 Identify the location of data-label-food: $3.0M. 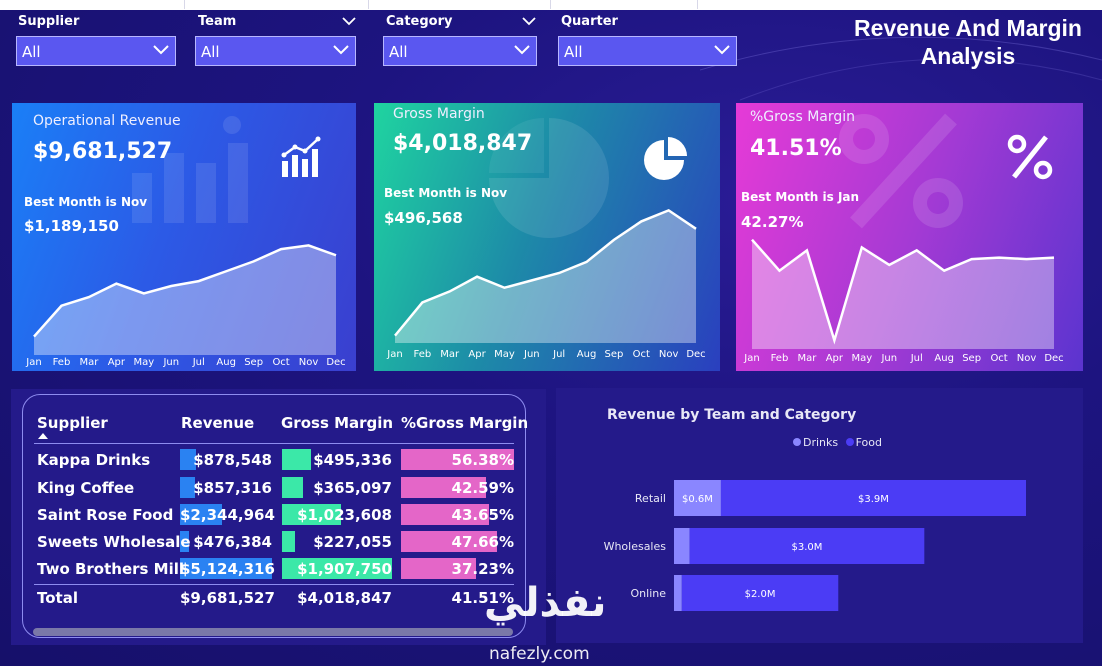
(807, 547).